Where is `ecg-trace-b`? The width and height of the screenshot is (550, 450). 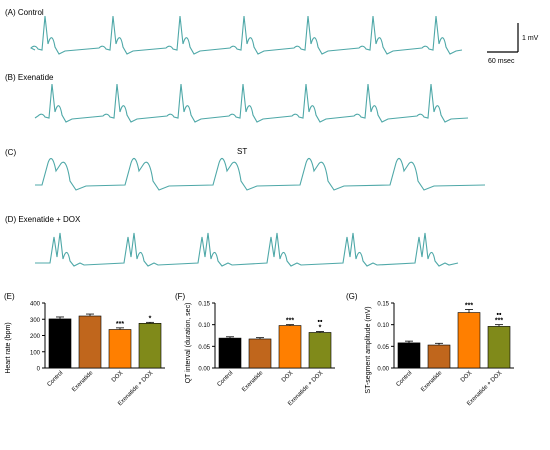 ecg-trace-b is located at coordinates (251, 103).